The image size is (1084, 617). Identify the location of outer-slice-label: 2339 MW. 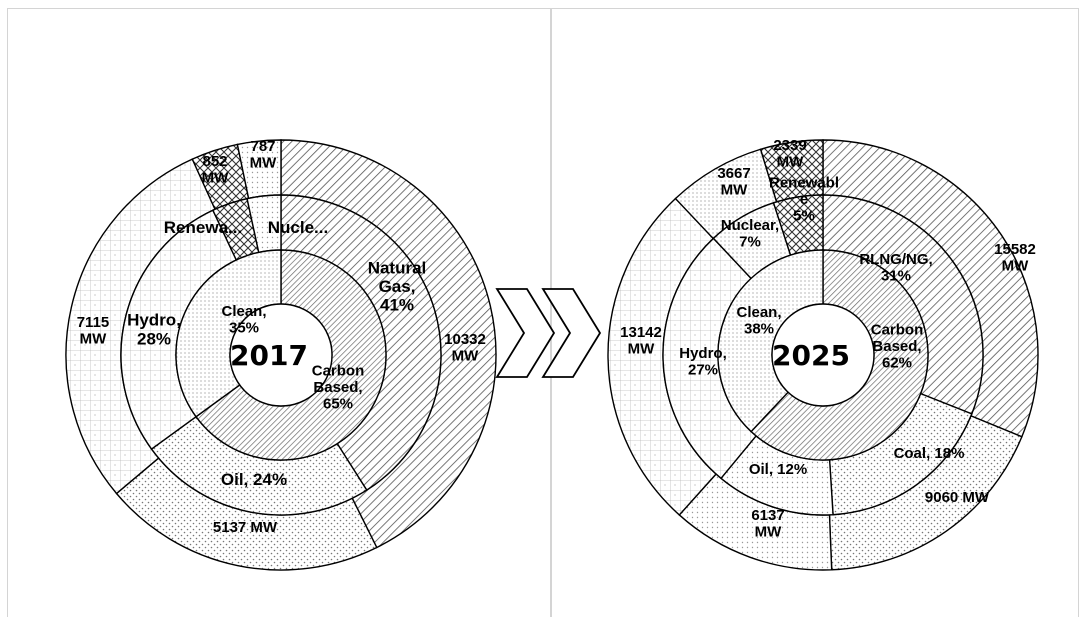
(789, 154).